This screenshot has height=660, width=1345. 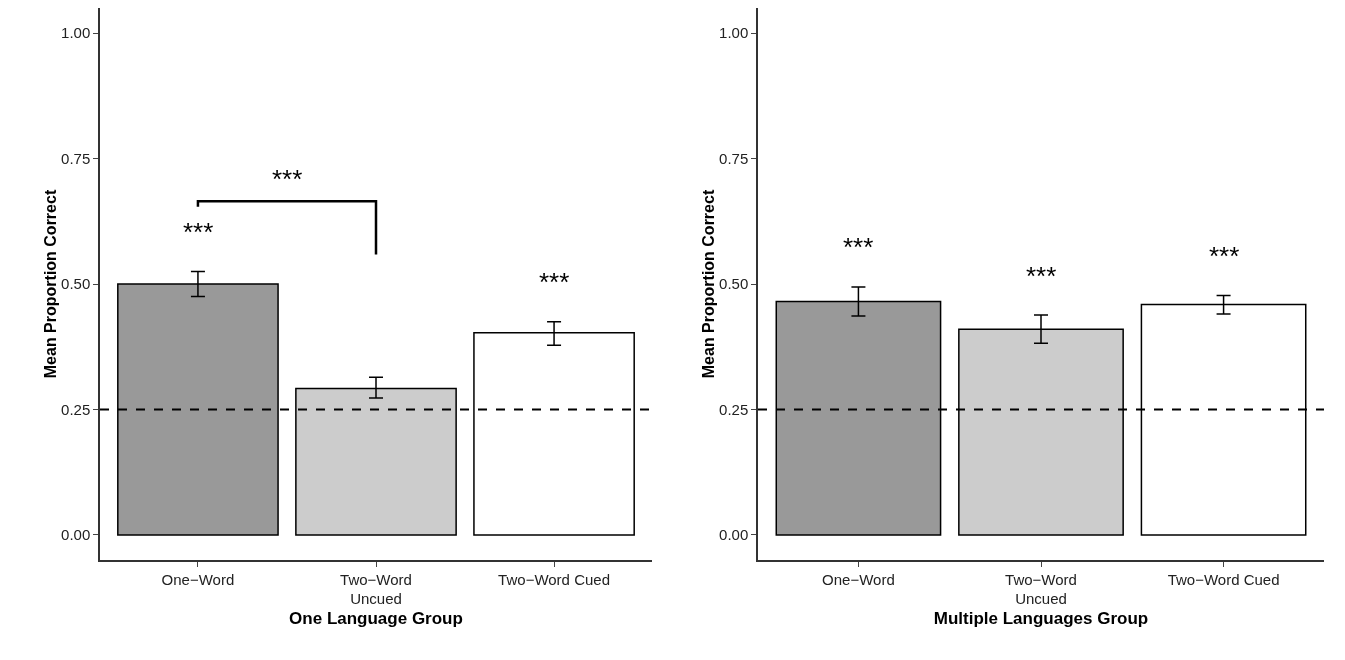 I want to click on x-axis-title: One Language Group, so click(x=376, y=619).